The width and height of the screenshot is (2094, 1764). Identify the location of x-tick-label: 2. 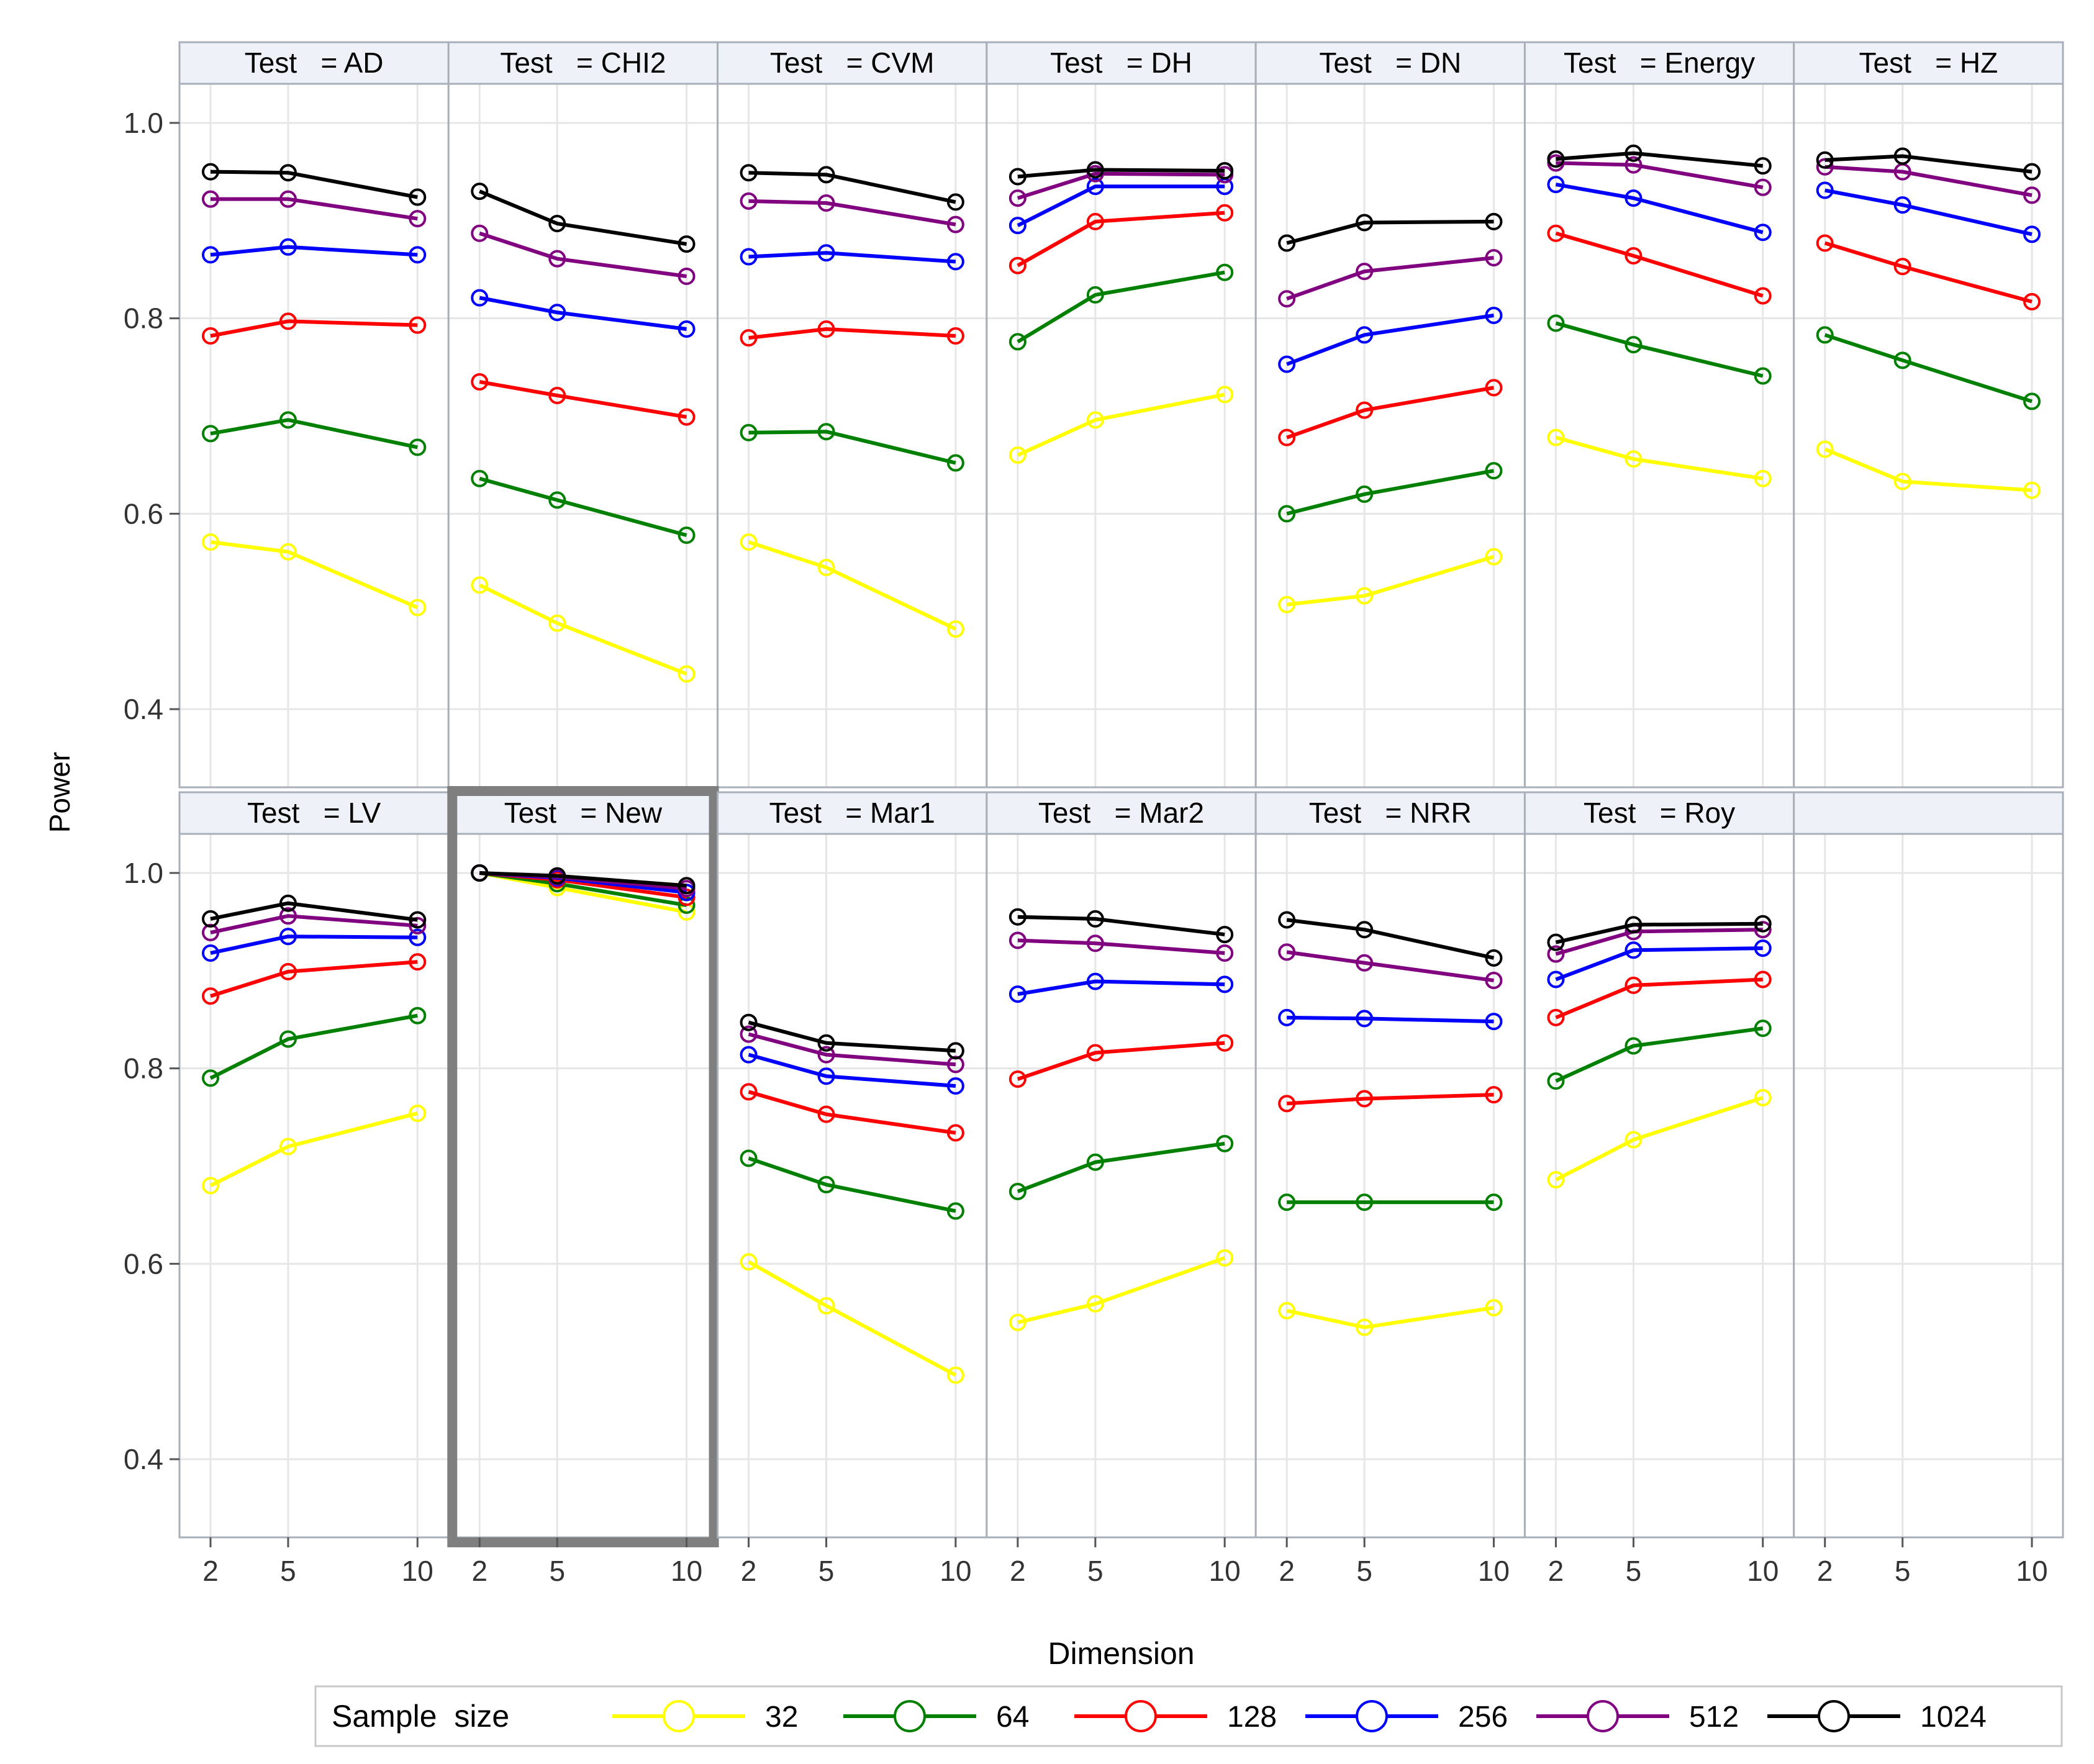
(479, 1571).